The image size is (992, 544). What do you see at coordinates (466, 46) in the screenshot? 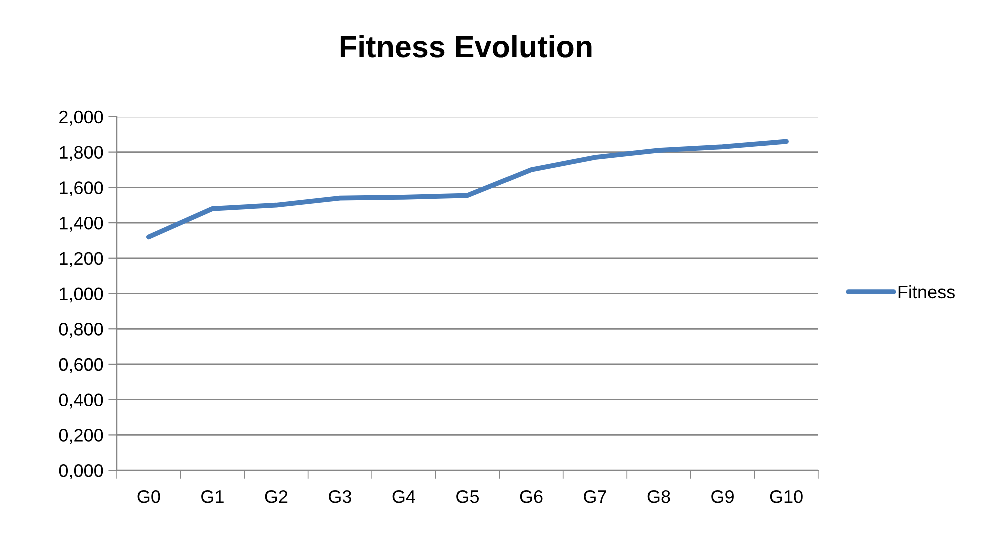
I see `chart-title: Fitness Evolution` at bounding box center [466, 46].